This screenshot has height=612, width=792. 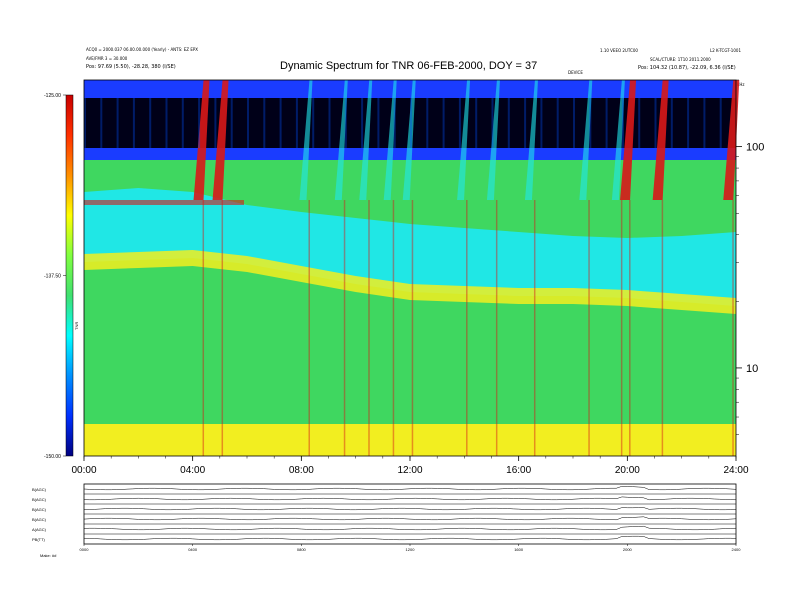 What do you see at coordinates (76, 326) in the screenshot?
I see `colorbar-label: TNR` at bounding box center [76, 326].